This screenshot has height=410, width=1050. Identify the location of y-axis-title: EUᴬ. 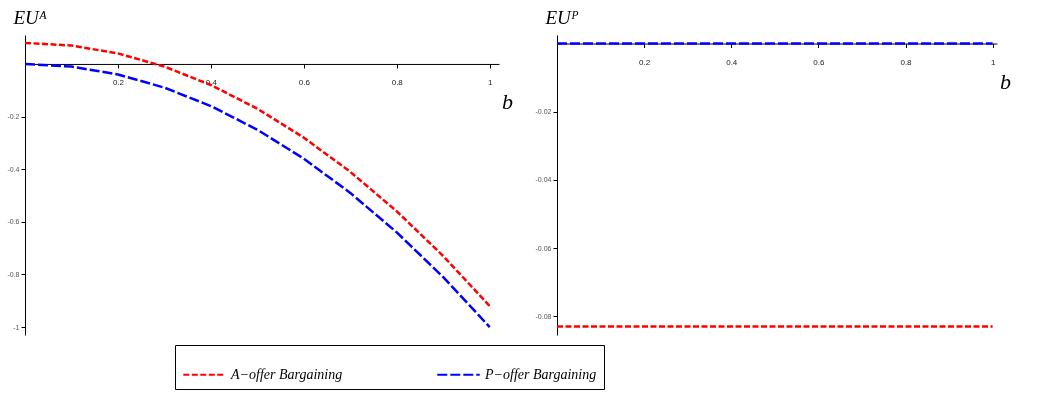
(29, 17).